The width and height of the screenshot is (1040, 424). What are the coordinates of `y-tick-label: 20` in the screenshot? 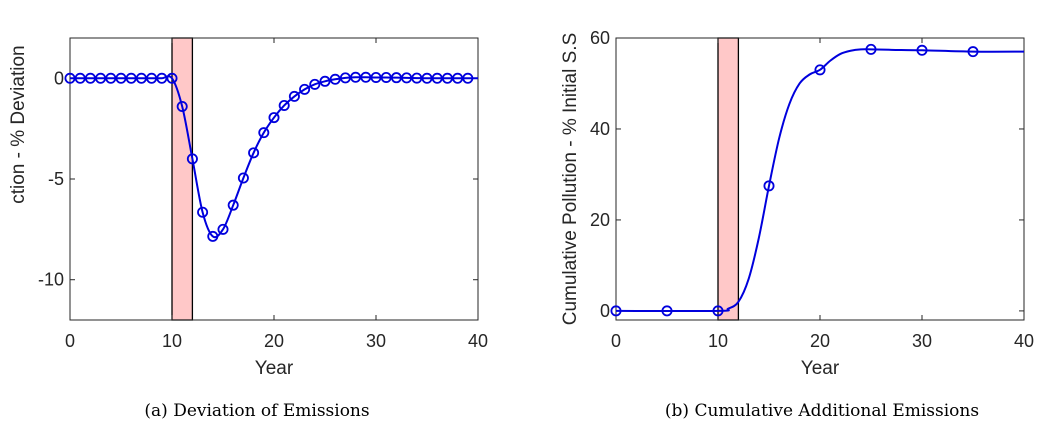 It's located at (600, 220).